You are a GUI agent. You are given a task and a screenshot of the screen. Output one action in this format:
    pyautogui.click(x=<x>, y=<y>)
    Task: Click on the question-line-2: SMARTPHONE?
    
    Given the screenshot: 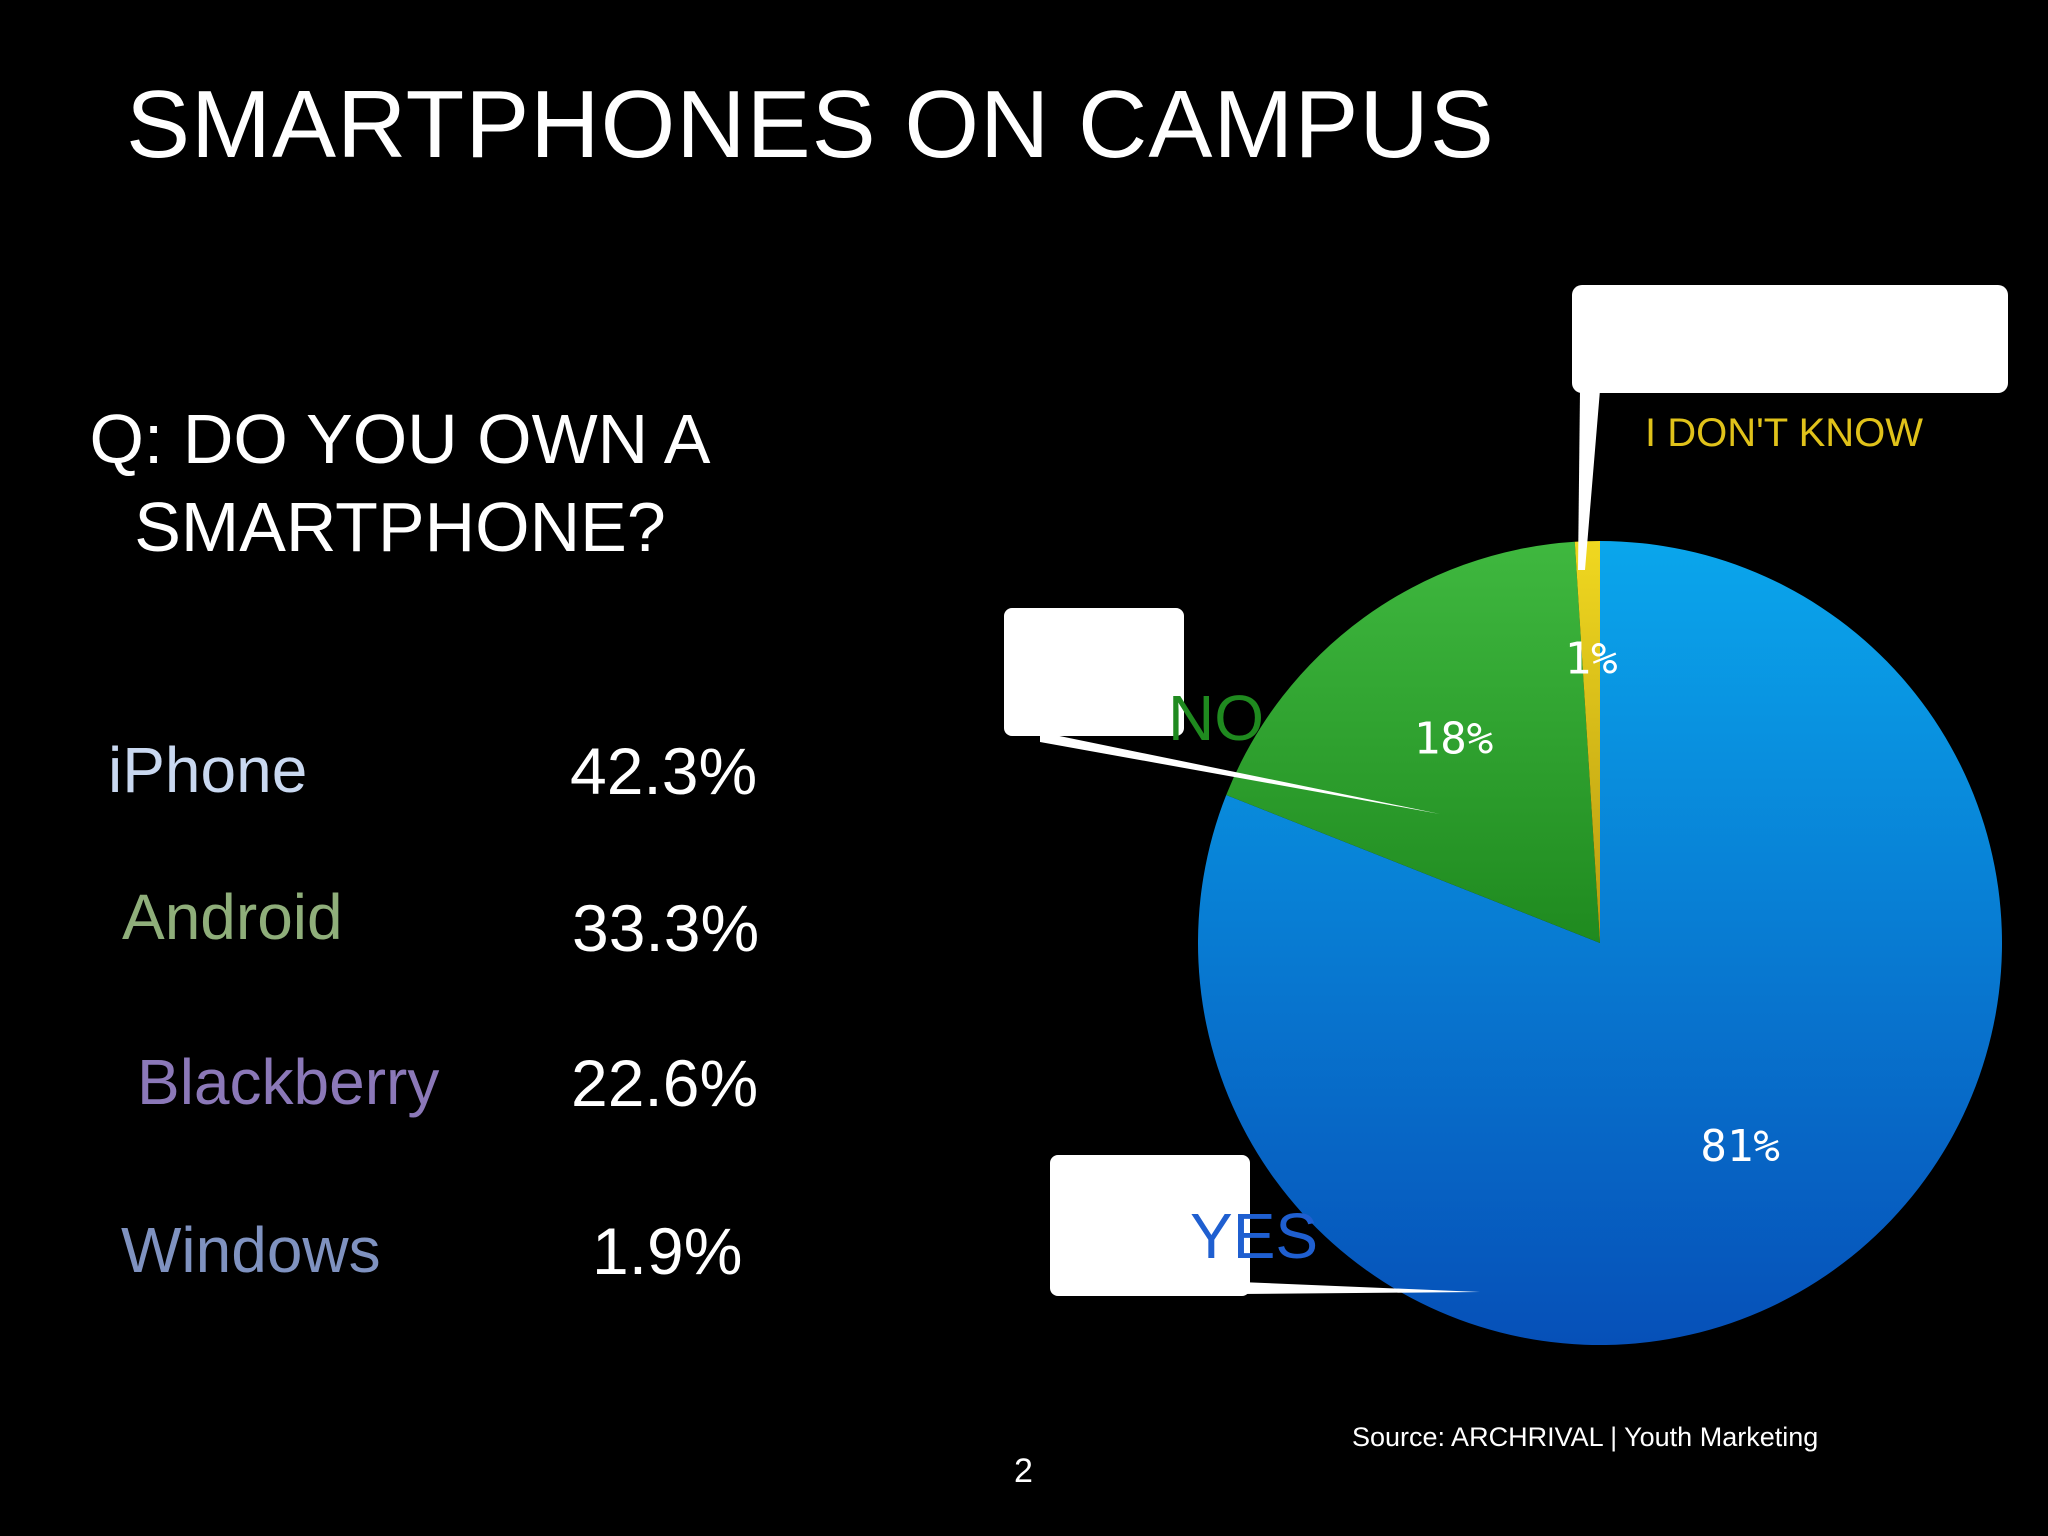 What is the action you would take?
    pyautogui.click(x=400, y=527)
    